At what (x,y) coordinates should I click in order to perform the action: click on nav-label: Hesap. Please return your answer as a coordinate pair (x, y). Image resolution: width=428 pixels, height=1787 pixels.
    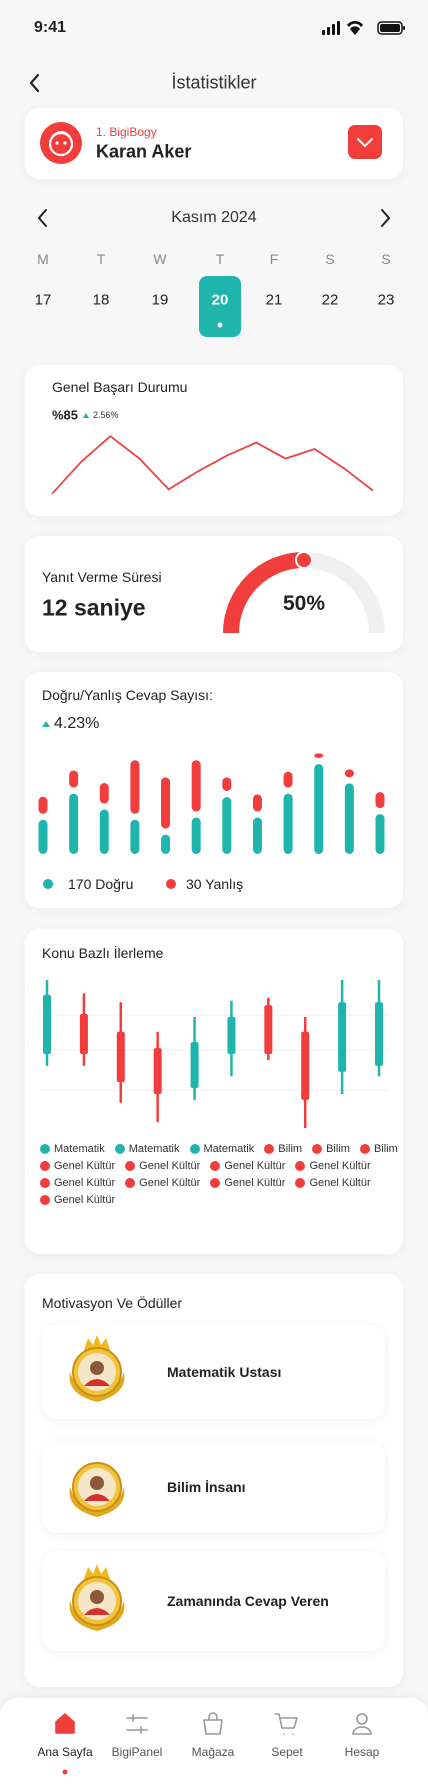
    Looking at the image, I should click on (362, 1752).